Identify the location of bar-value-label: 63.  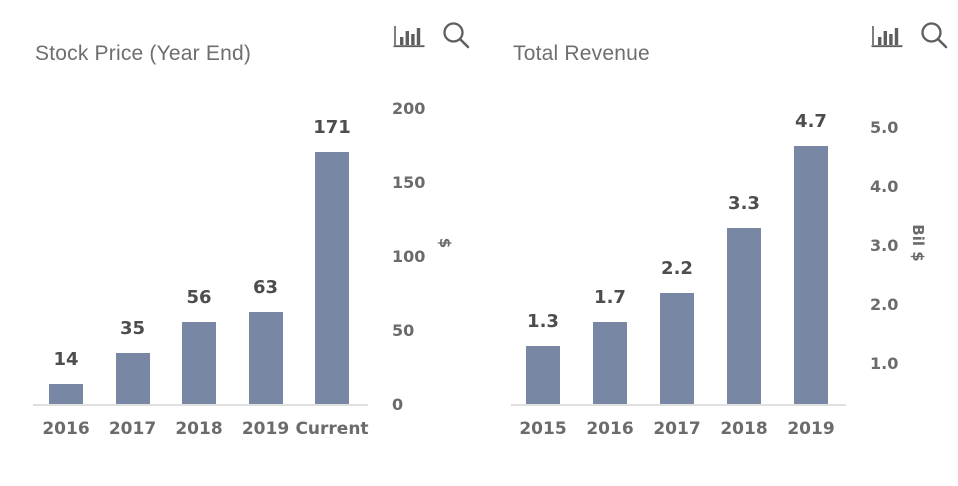
(265, 287).